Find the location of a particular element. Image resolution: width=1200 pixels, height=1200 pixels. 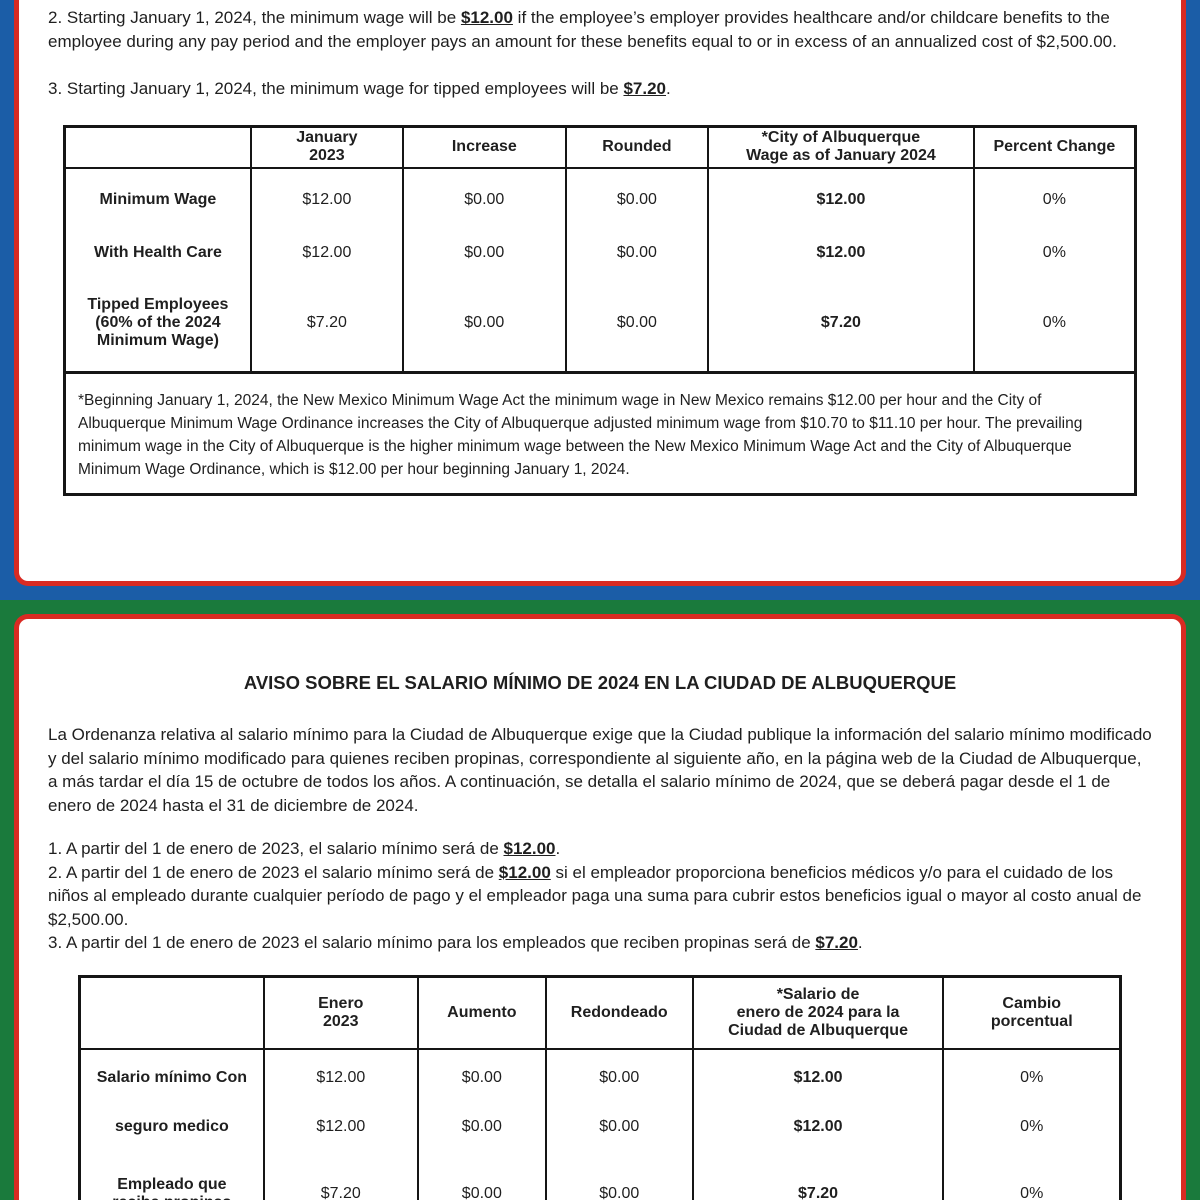

header-percent-change: Percent Change is located at coordinates (1054, 147).